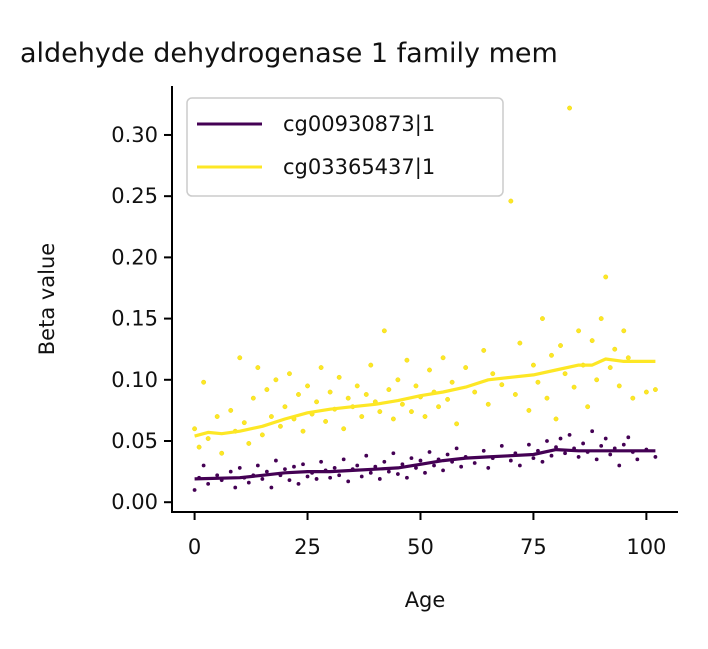  I want to click on chart-title: aldehyde dehydrogenase 1 family mem, so click(289, 53).